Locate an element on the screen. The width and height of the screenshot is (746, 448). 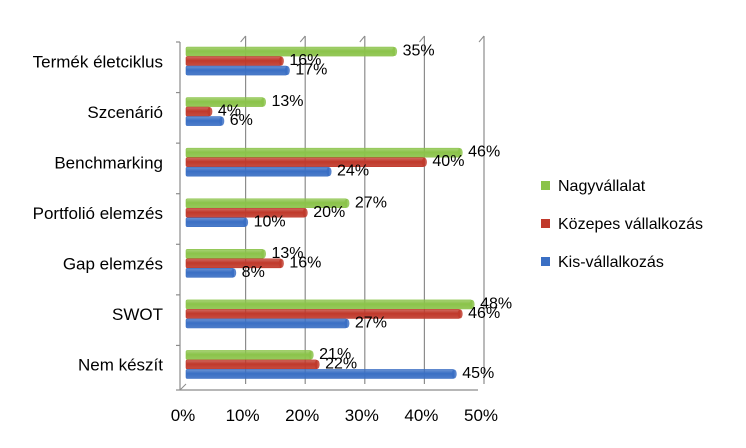
category-label: Szcenárió is located at coordinates (125, 112).